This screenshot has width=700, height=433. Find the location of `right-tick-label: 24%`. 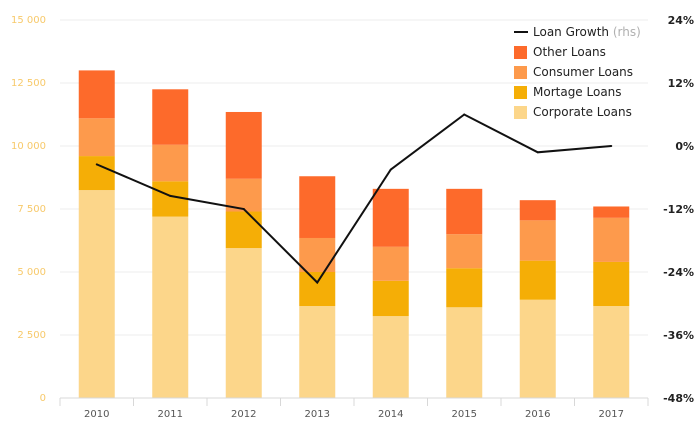

right-tick-label: 24% is located at coordinates (681, 20).